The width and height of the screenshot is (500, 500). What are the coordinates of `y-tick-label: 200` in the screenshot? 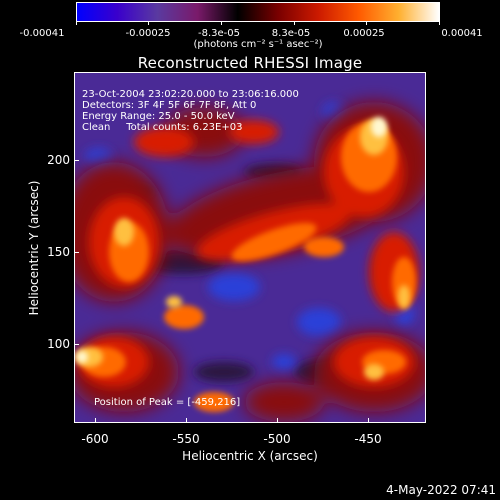 It's located at (58, 160).